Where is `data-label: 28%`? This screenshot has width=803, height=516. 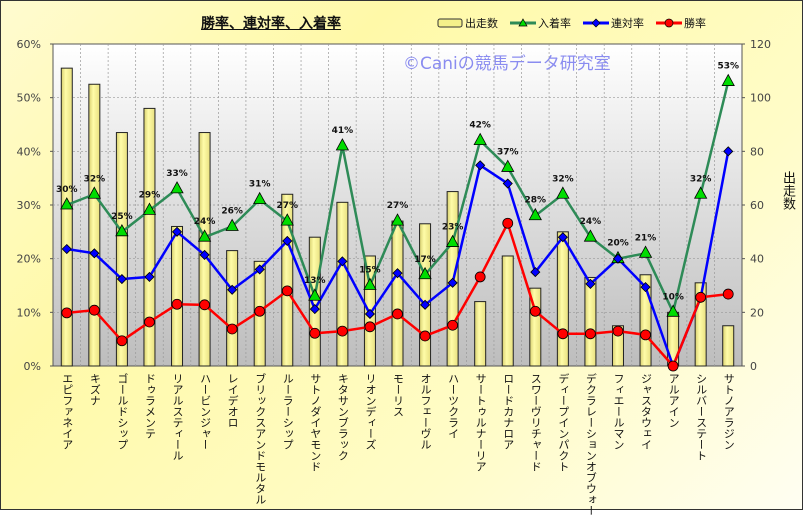 data-label: 28% is located at coordinates (536, 201).